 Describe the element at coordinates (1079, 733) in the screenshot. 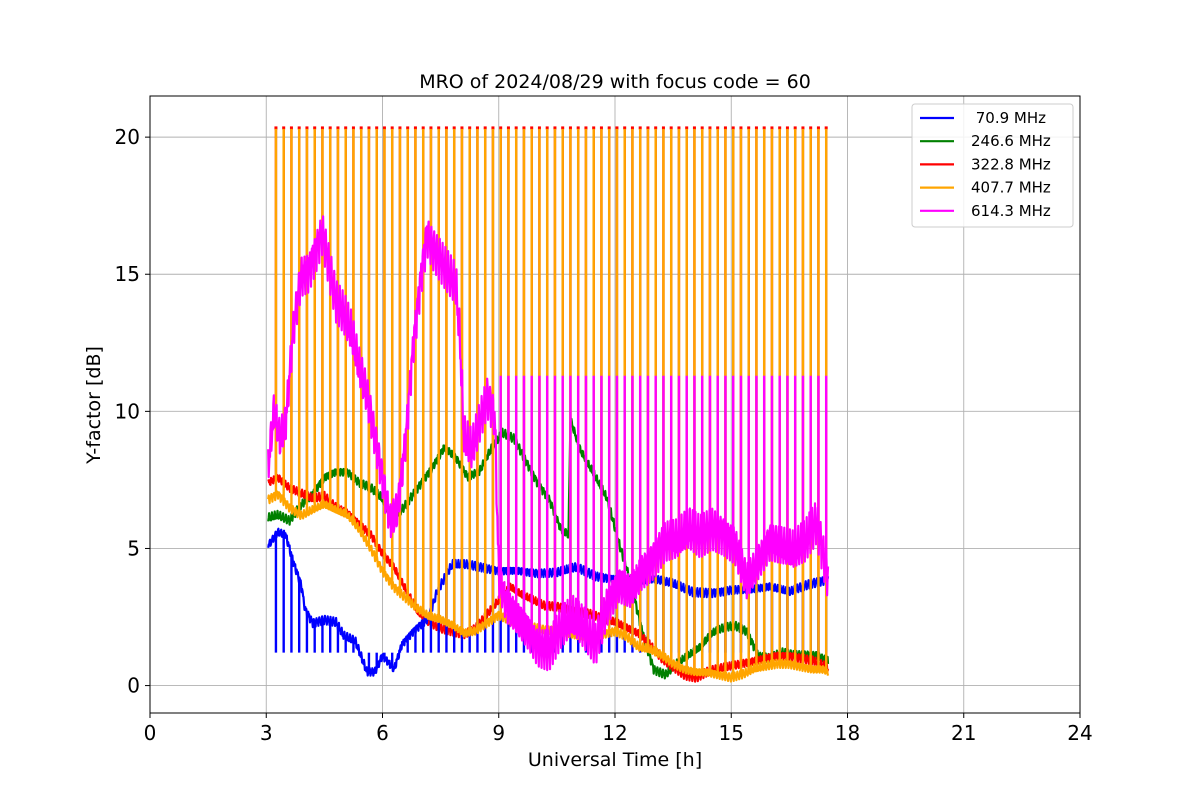

I see `x-tick-label: 24` at that location.